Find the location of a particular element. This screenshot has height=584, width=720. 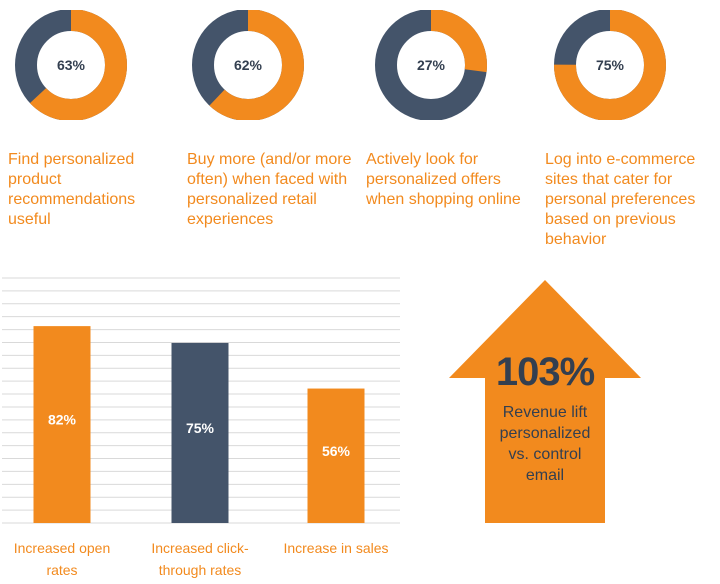

donut-2-value-arc is located at coordinates (248, 65).